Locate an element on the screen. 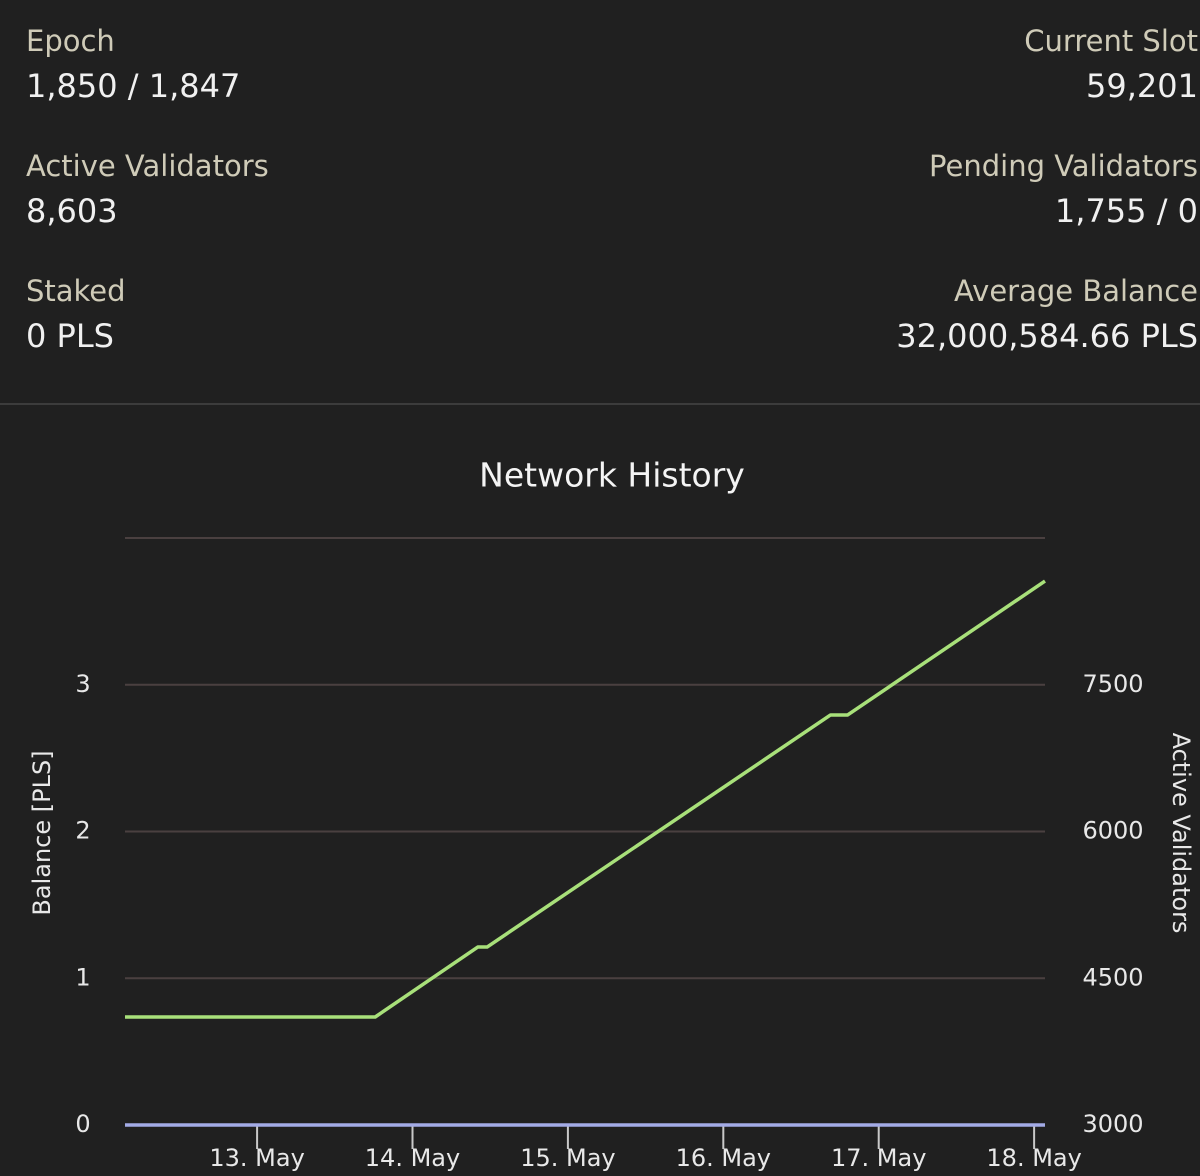 The width and height of the screenshot is (1200, 1176). y2-tick-label: 7500 is located at coordinates (1112, 684).